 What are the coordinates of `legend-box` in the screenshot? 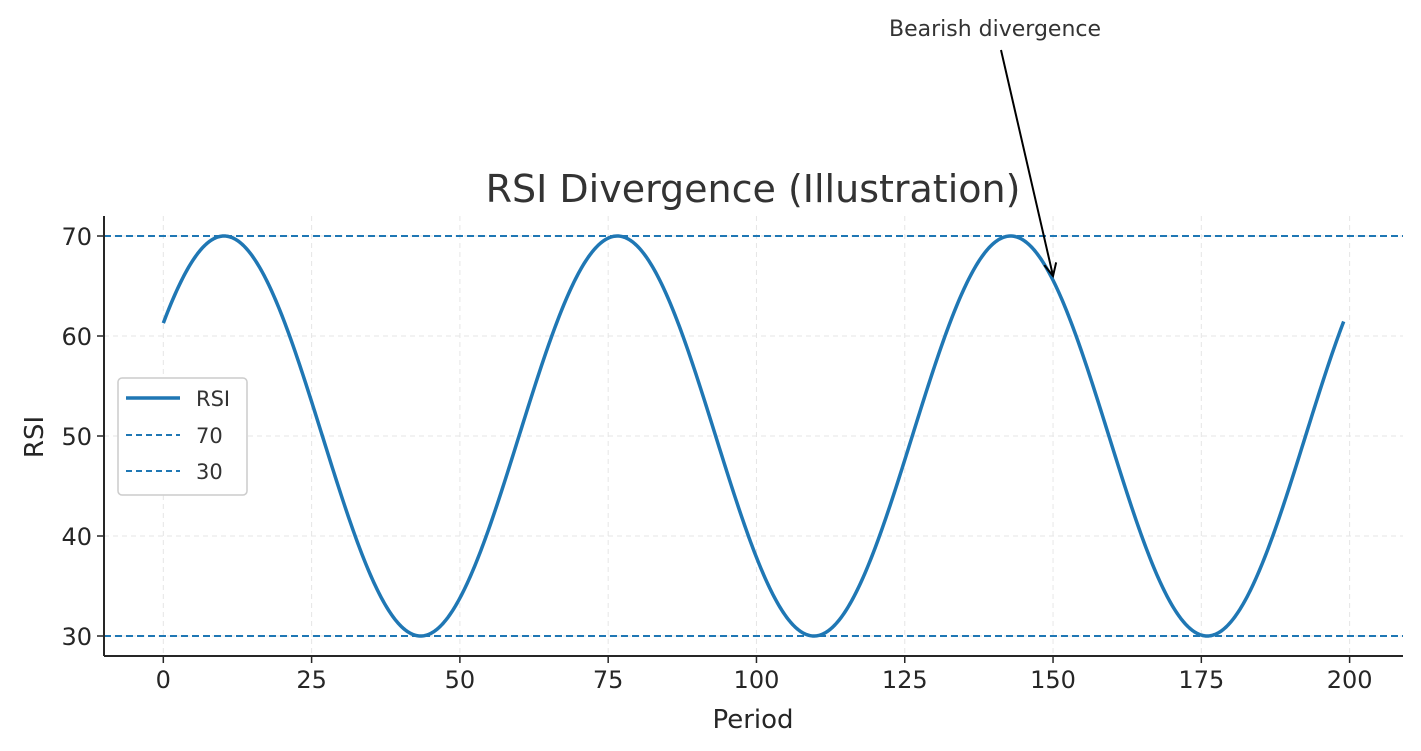 It's located at (182, 436).